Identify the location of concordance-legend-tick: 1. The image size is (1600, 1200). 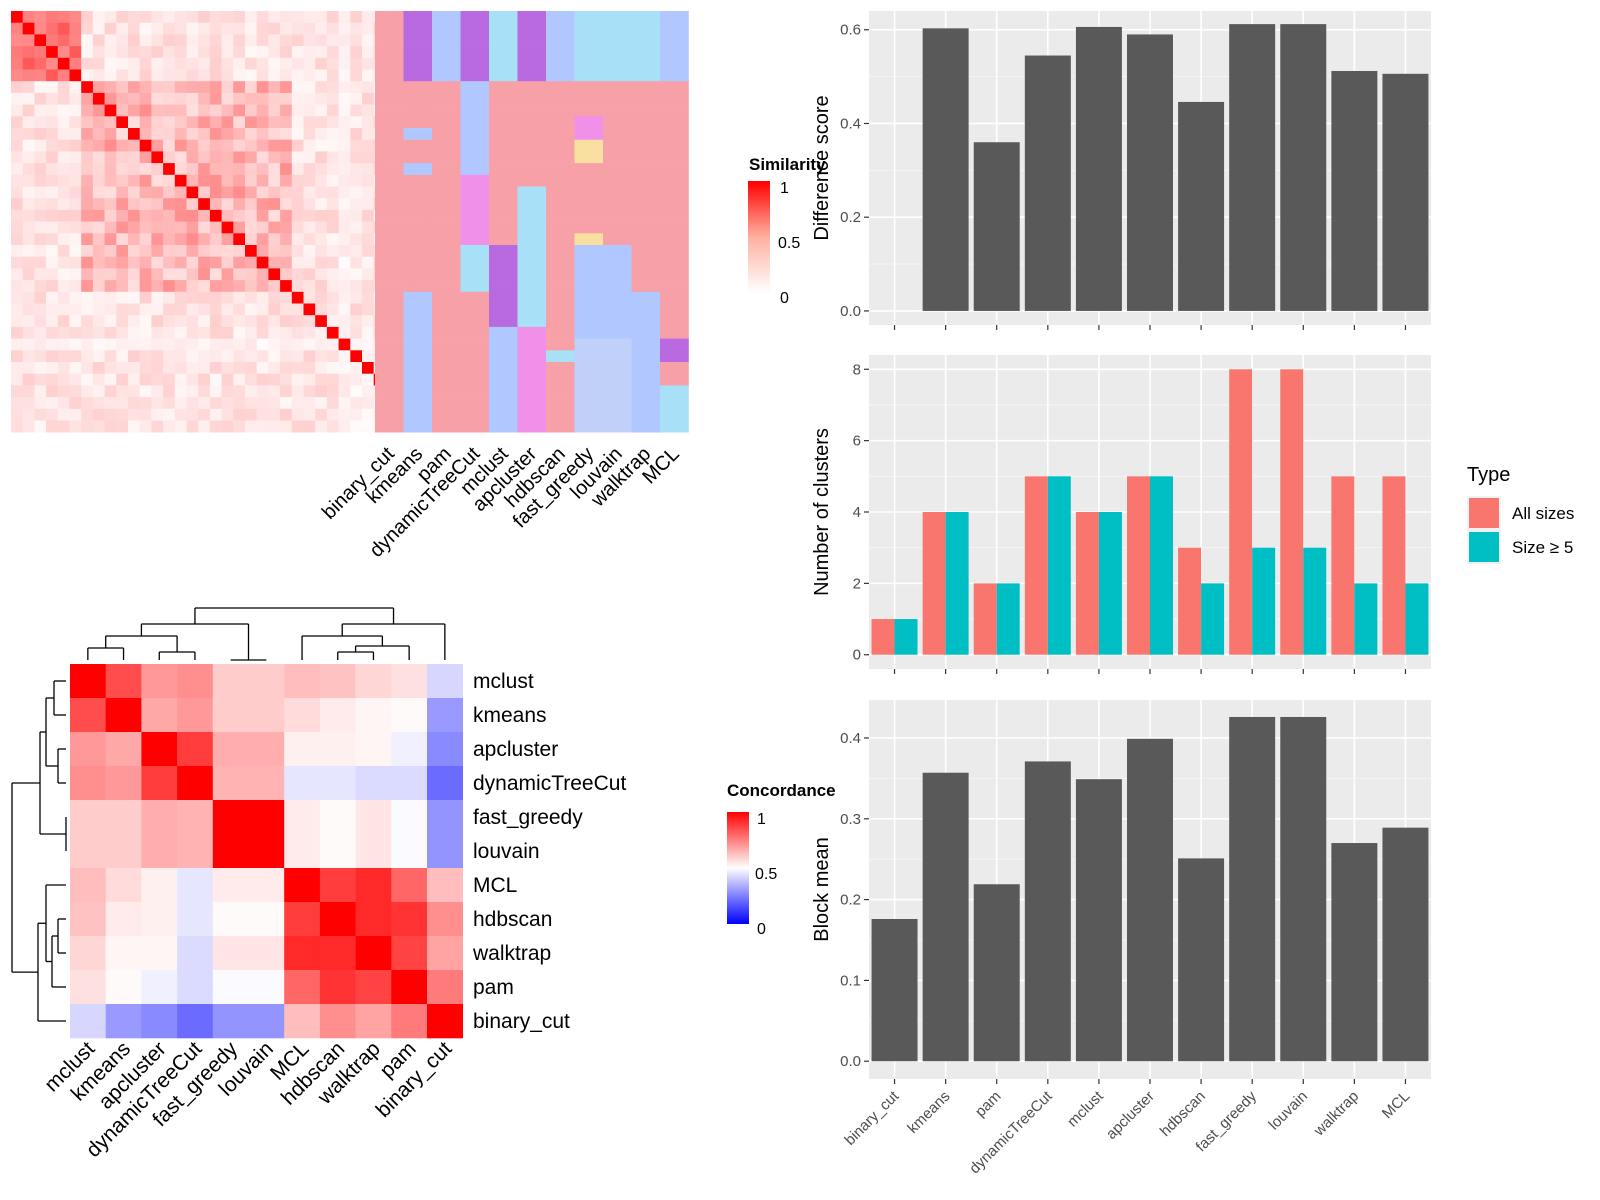
(761, 819).